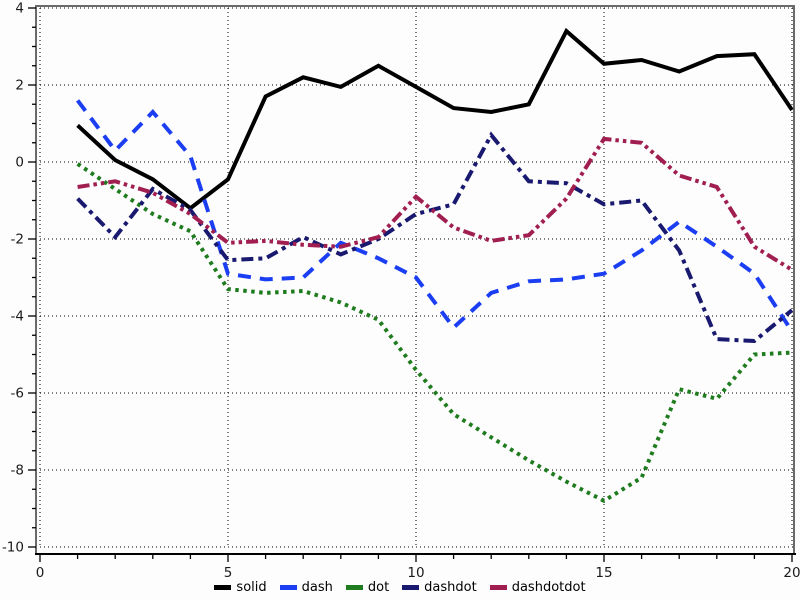 Image resolution: width=800 pixels, height=600 pixels. I want to click on x-tick-label: 10, so click(415, 573).